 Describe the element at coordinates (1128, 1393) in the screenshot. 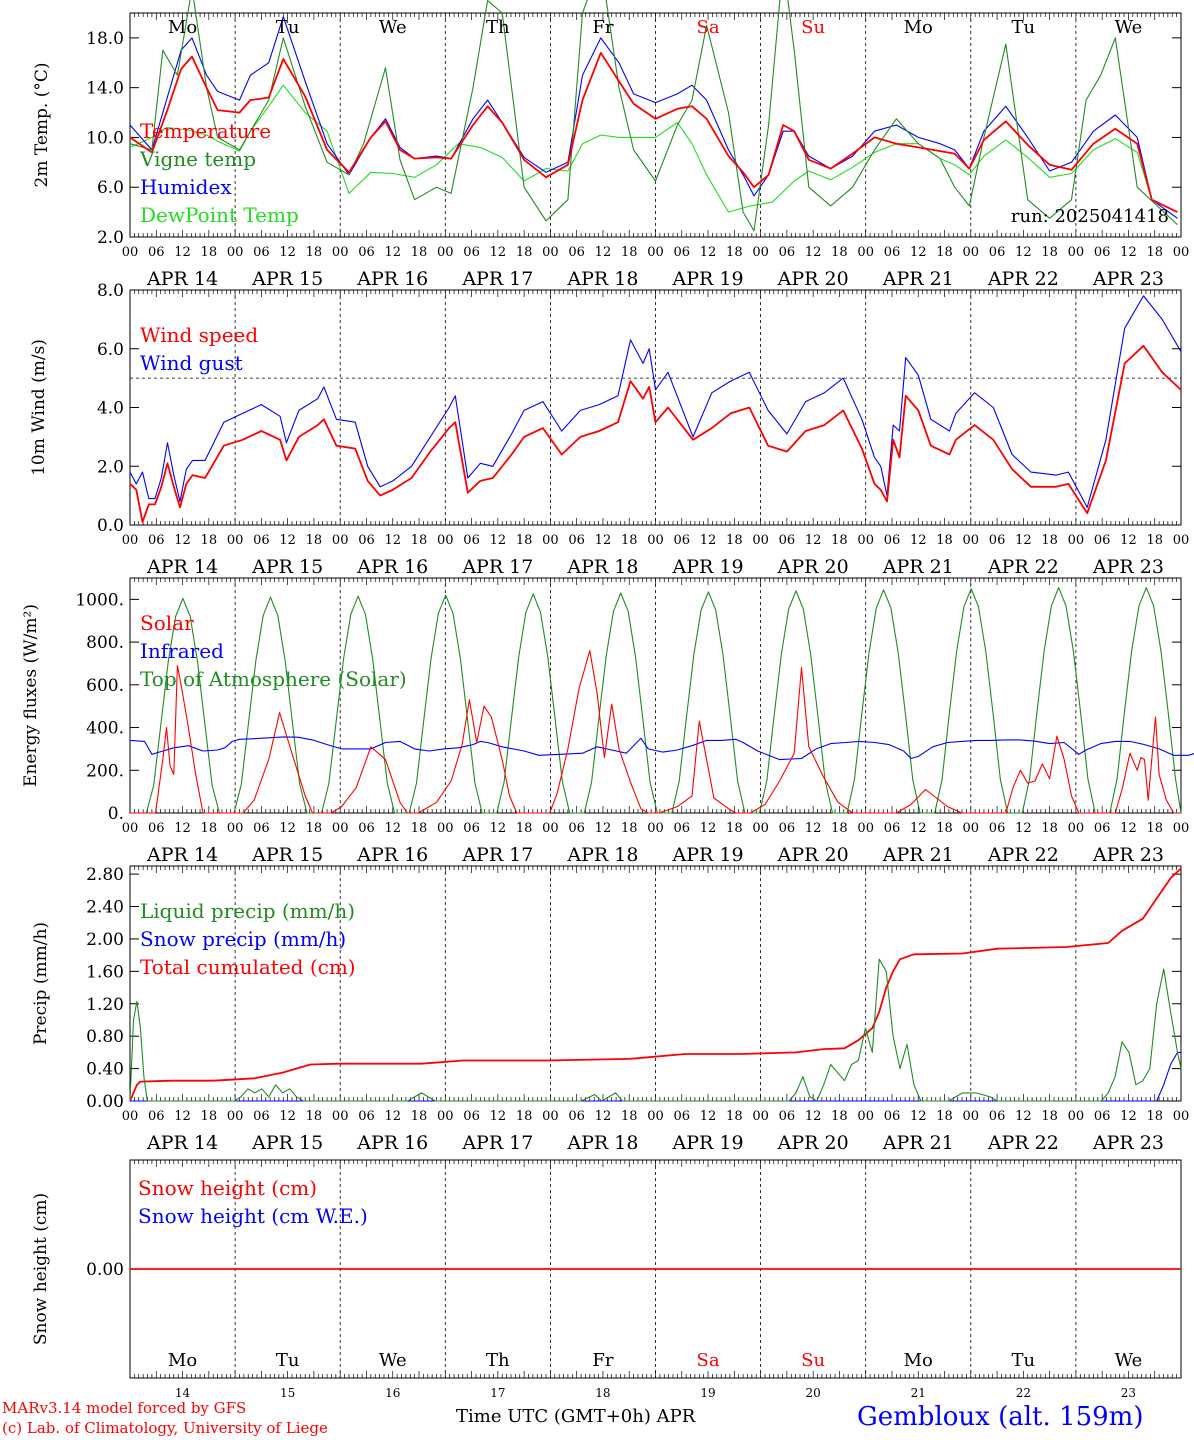

I see `panel5-day-number: 23` at that location.